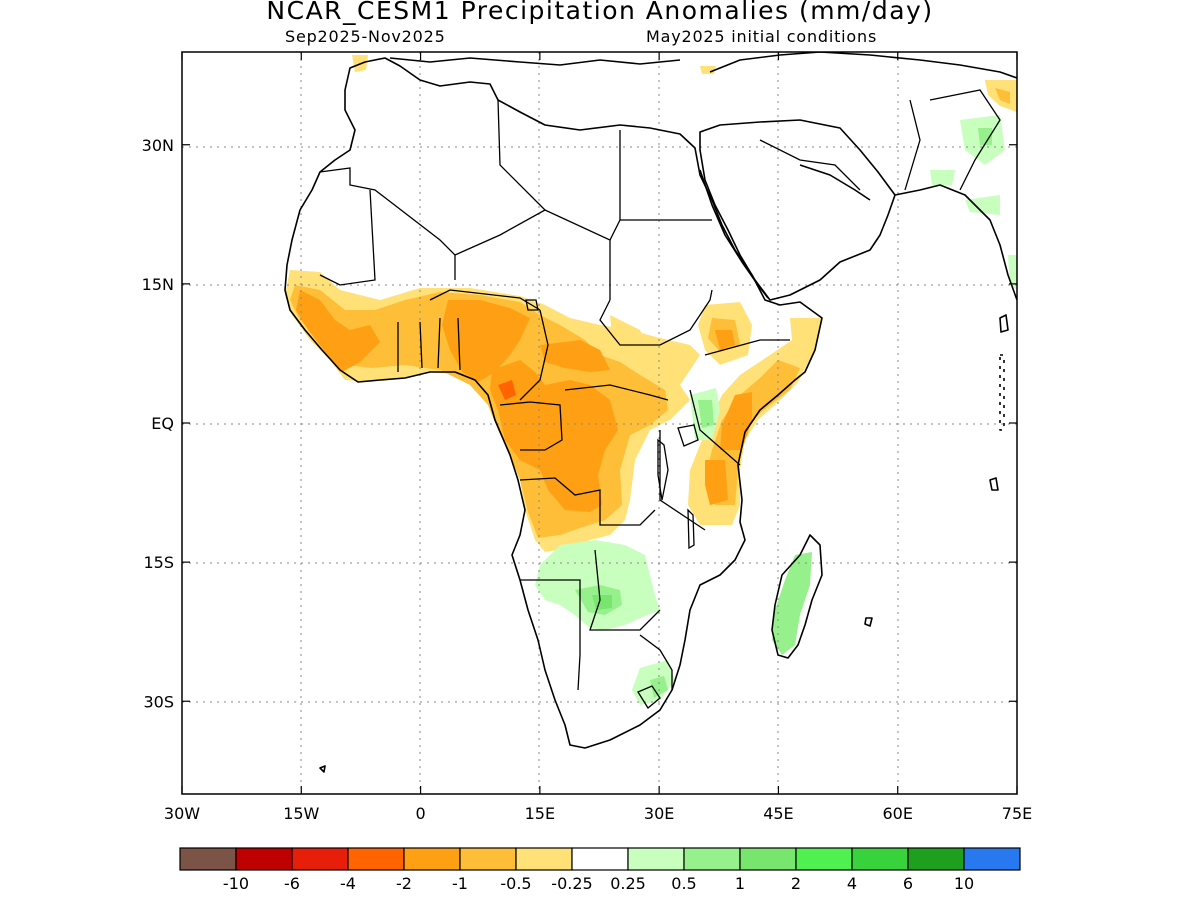 Image resolution: width=1200 pixels, height=900 pixels. Describe the element at coordinates (796, 883) in the screenshot. I see `colorbar-label: 2` at that location.